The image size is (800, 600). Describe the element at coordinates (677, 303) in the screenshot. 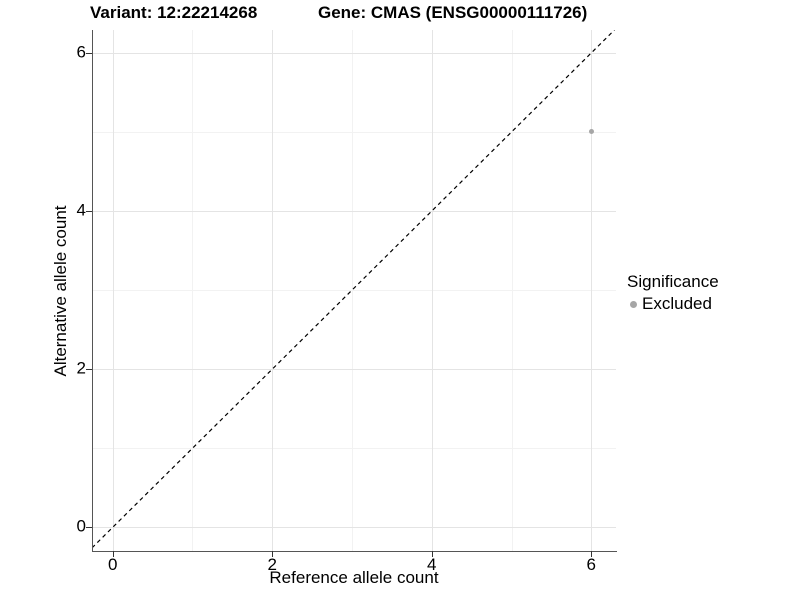

I see `legend-entry-label: Excluded` at that location.